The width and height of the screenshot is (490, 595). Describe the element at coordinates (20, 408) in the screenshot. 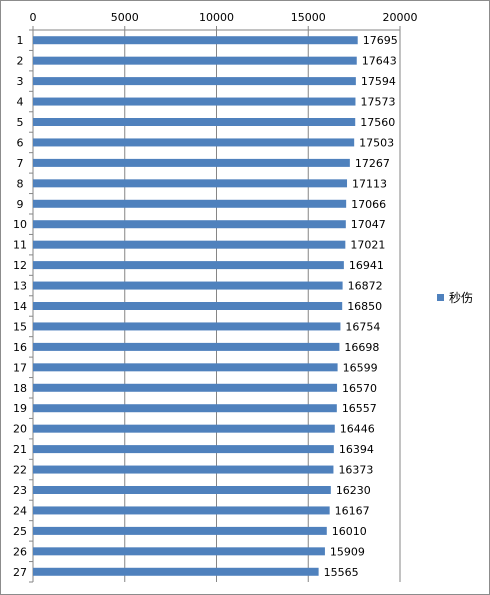

I see `category-label: 19` at that location.